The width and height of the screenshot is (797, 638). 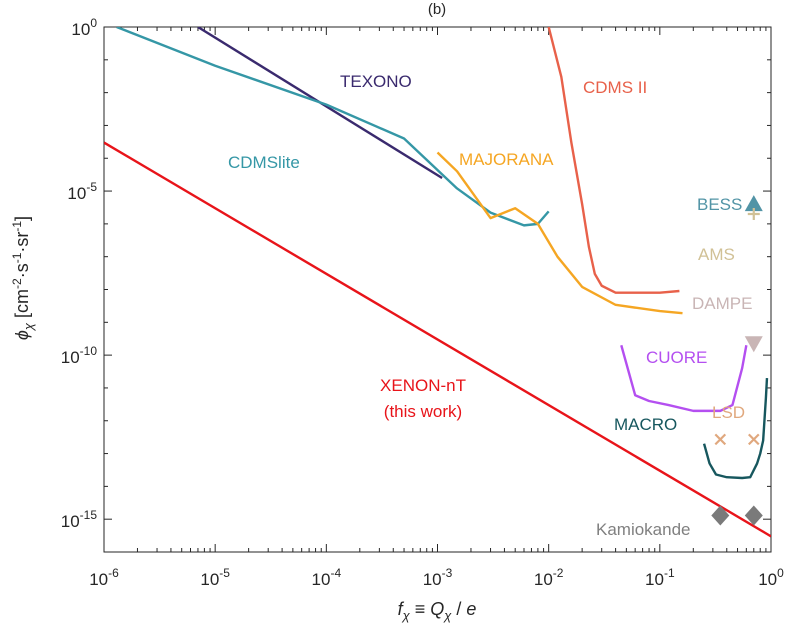 What do you see at coordinates (549, 577) in the screenshot?
I see `x-tick-label: 10⁻²` at bounding box center [549, 577].